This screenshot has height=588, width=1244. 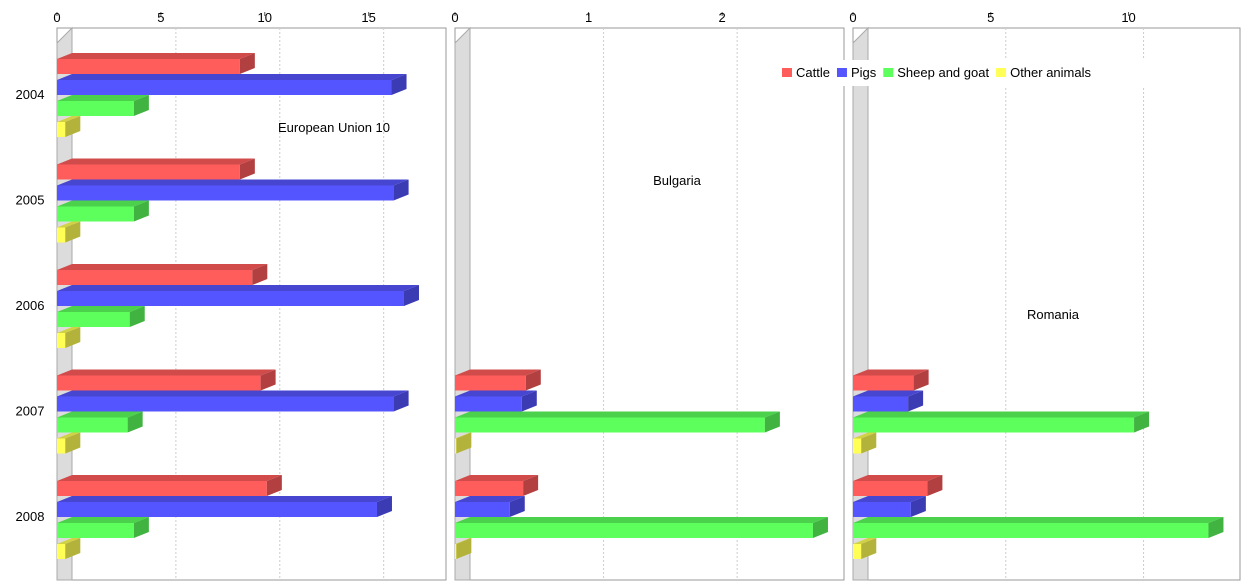 I want to click on legend-box, so click(x=995, y=73).